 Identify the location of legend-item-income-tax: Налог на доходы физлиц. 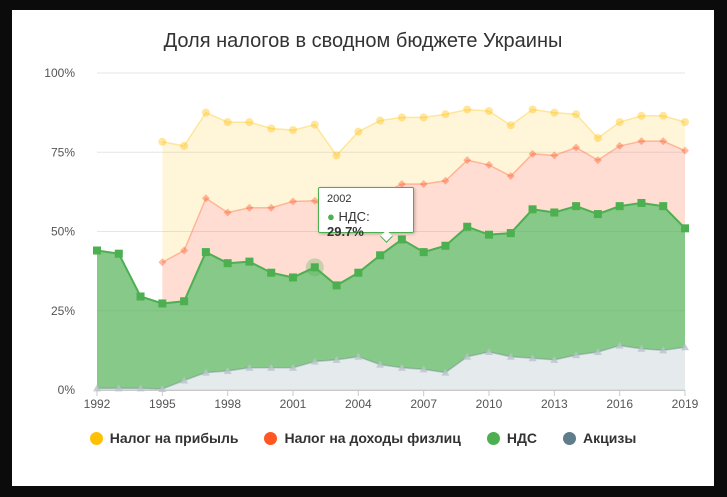
(362, 438).